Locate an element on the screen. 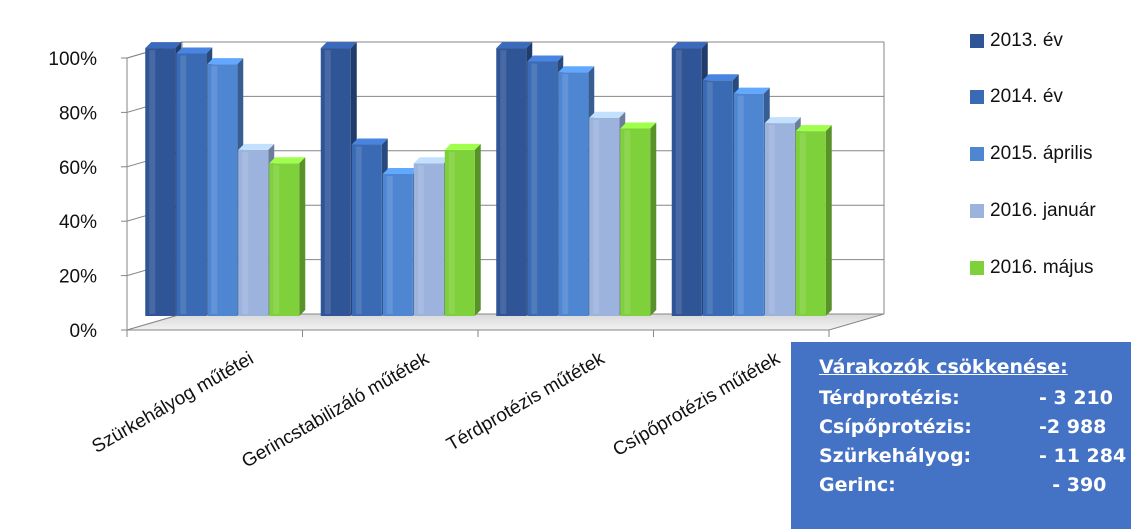  infobox-title: Várakozók csökkenése: is located at coordinates (943, 367).